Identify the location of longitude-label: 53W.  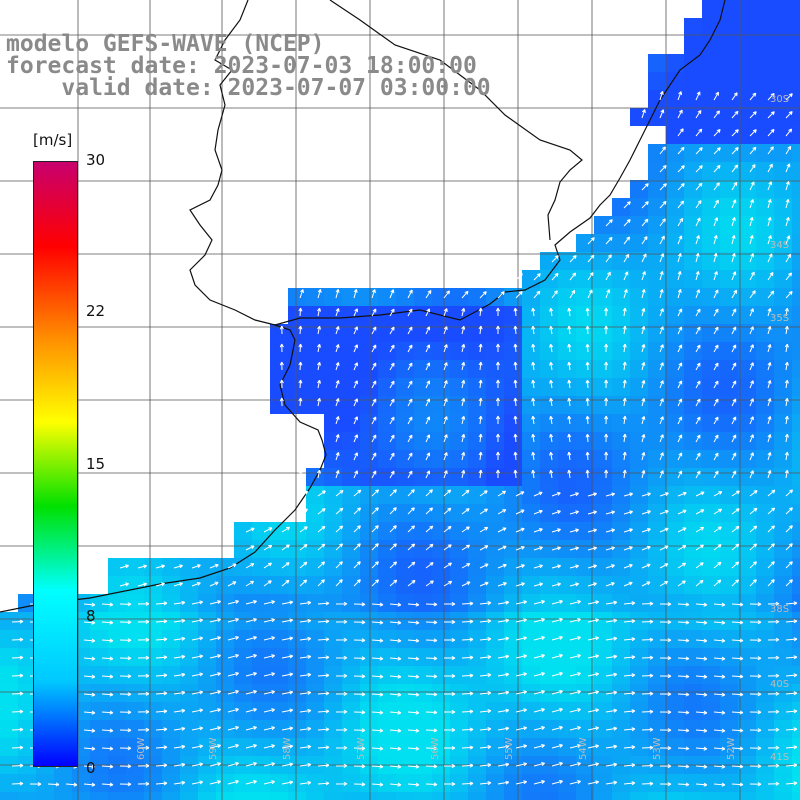
(657, 748).